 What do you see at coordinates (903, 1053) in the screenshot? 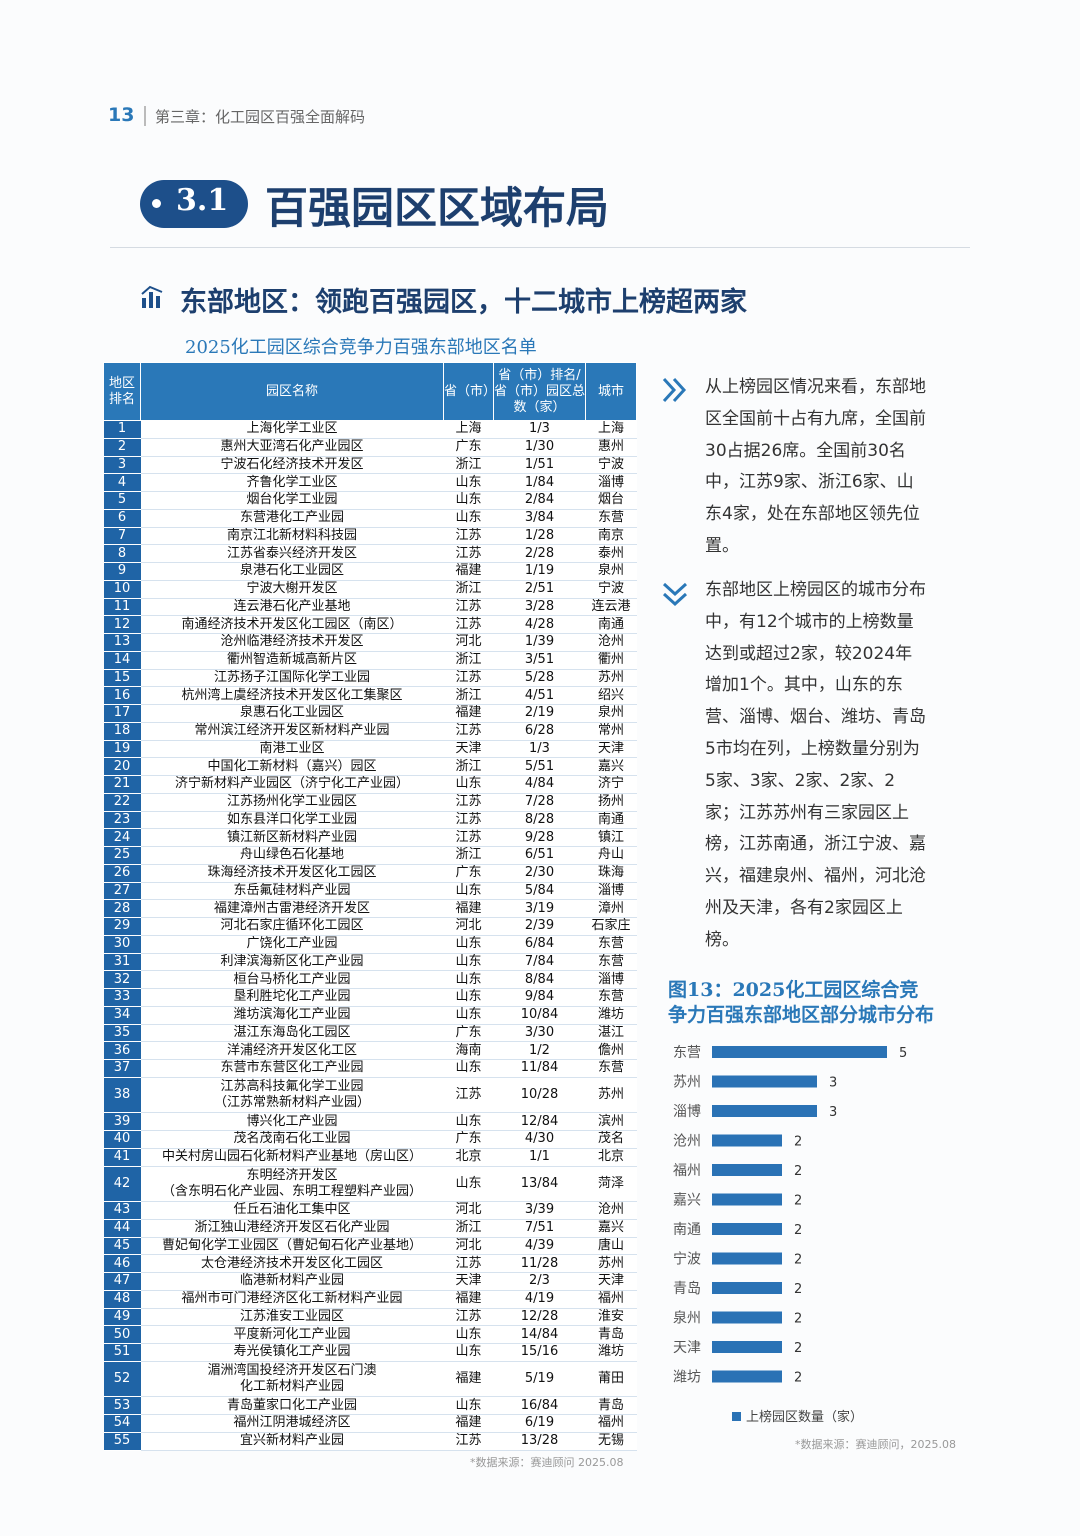
I see `value-label: 5` at bounding box center [903, 1053].